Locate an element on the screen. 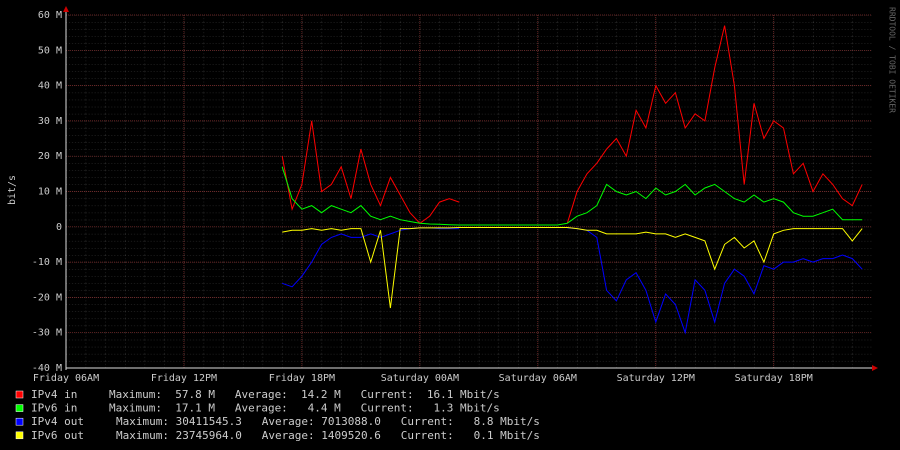 The width and height of the screenshot is (900, 450). x-tick-label: Saturday 00AM is located at coordinates (420, 378).